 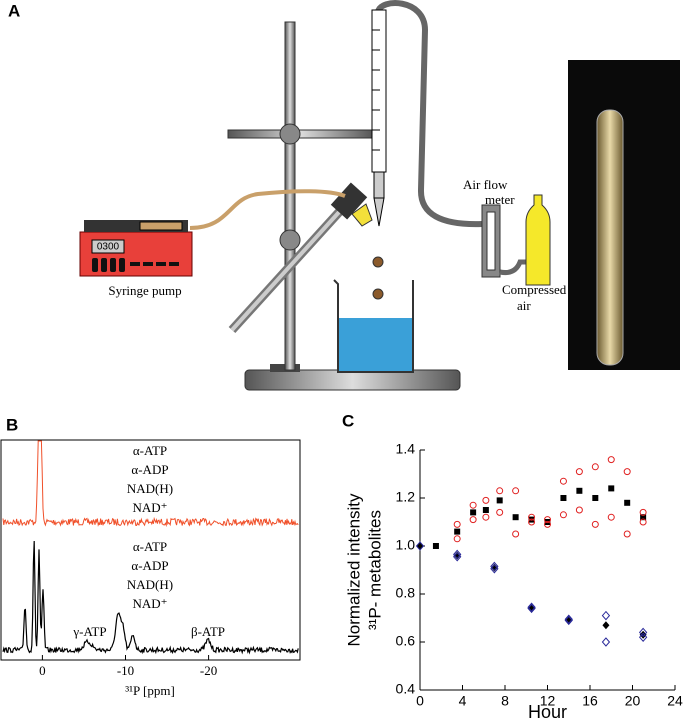 What do you see at coordinates (406, 497) in the screenshot?
I see `y-tick-label: 1.2` at bounding box center [406, 497].